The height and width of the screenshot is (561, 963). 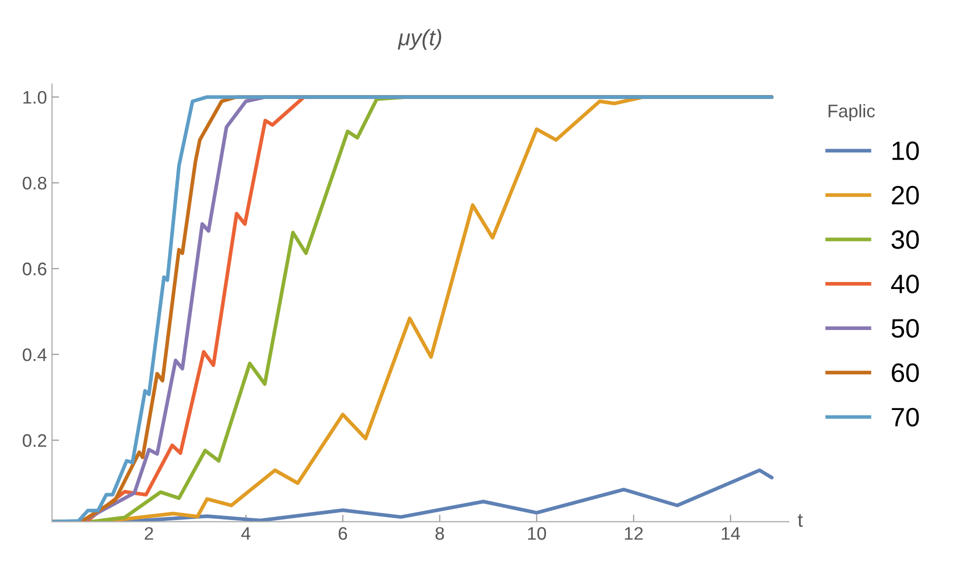 I want to click on legend-label: 40, so click(x=905, y=284).